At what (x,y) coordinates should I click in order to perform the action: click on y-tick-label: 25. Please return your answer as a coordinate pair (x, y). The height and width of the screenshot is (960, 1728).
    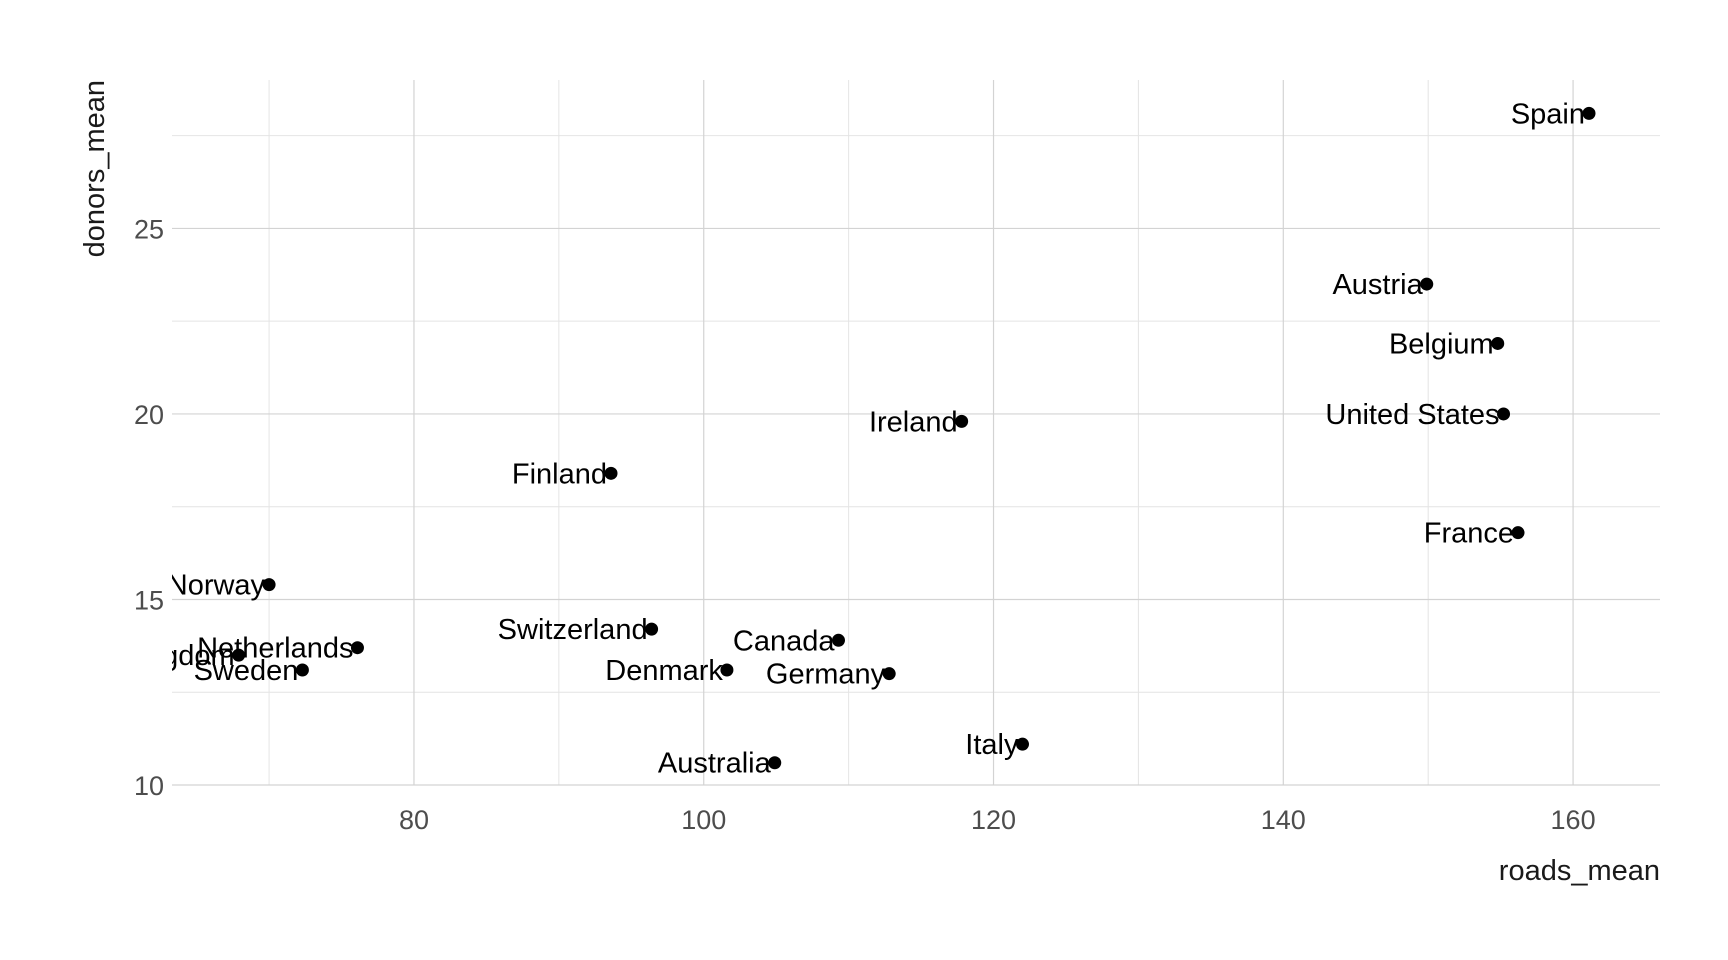
    Looking at the image, I should click on (149, 229).